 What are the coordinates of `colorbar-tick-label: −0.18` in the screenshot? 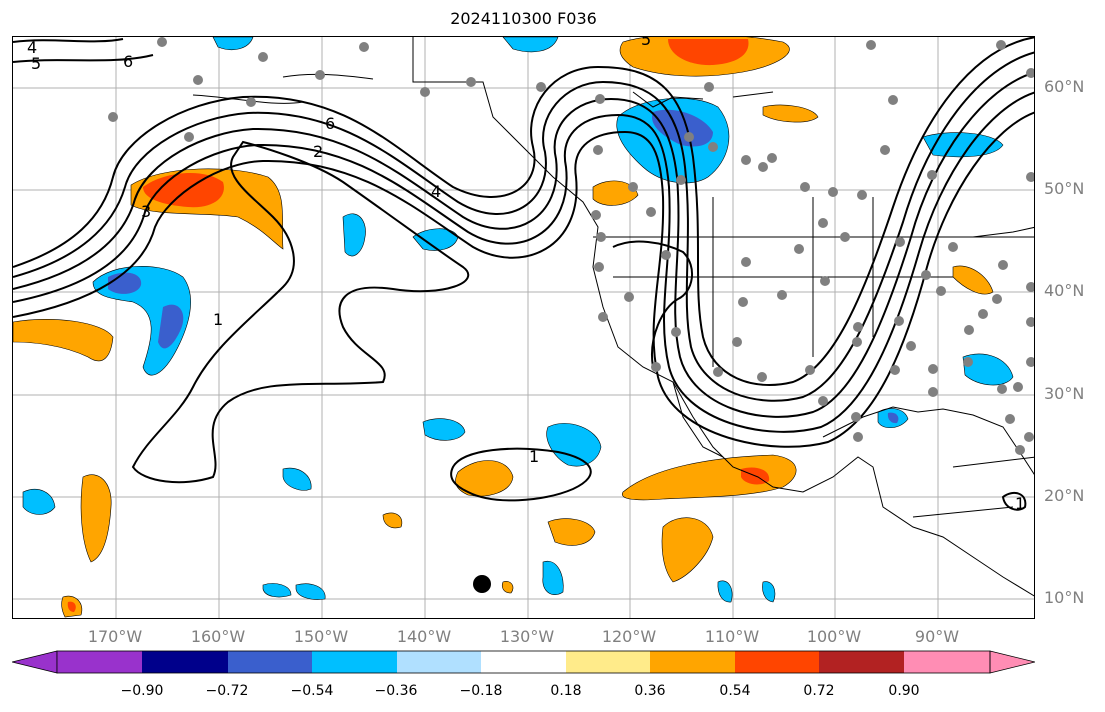 It's located at (481, 691).